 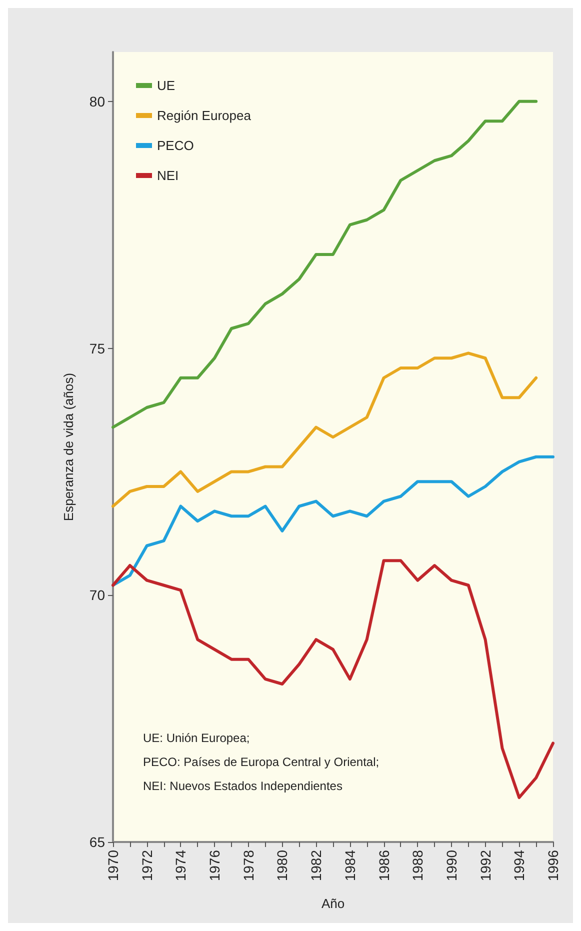 What do you see at coordinates (519, 866) in the screenshot?
I see `x-tick-label: 1994` at bounding box center [519, 866].